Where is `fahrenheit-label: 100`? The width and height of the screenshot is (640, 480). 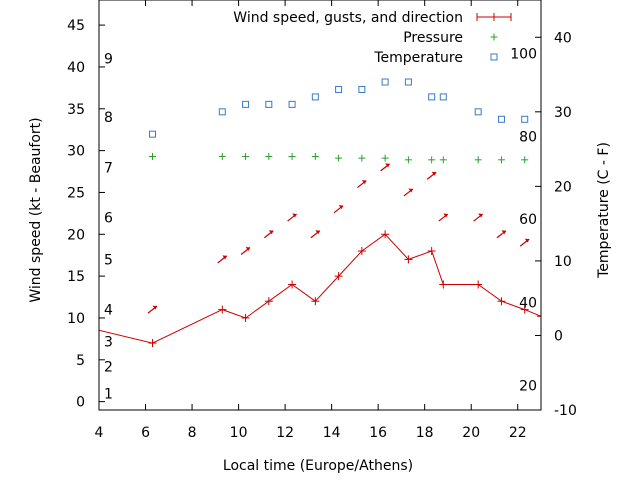
fahrenheit-label: 100 is located at coordinates (523, 55).